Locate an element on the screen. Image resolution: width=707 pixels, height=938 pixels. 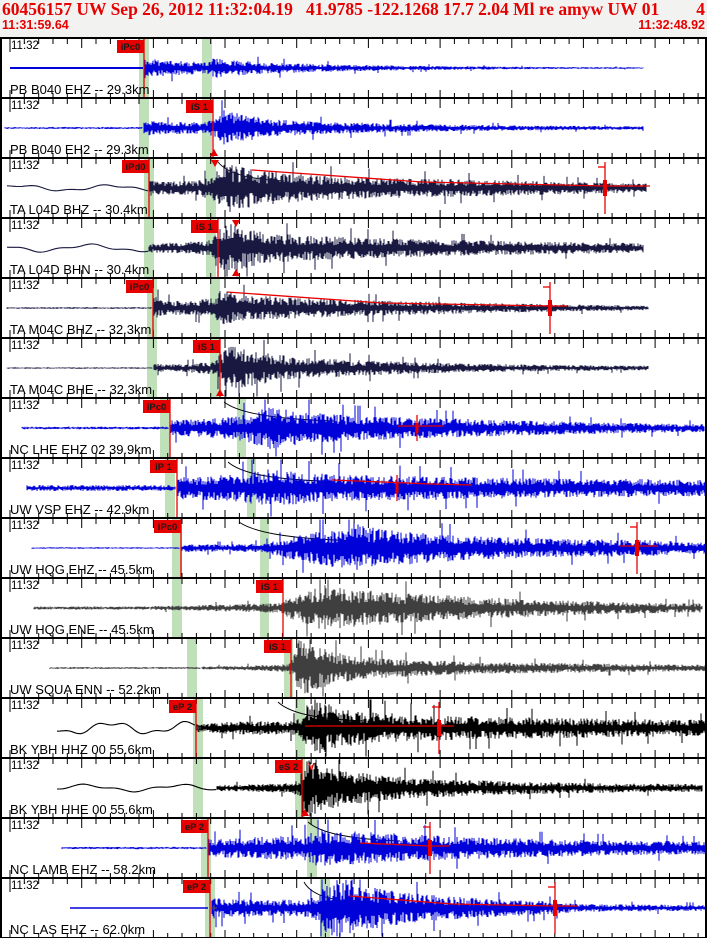
trace-row-ta-l04d-bhn: iS 1 11:32 TA L04D BHN -- 30.4km is located at coordinates (353, 247).